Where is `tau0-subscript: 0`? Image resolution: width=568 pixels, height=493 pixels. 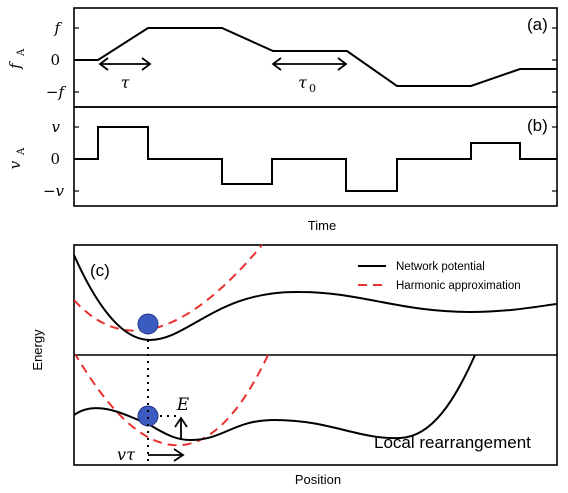 tau0-subscript: 0 is located at coordinates (312, 88).